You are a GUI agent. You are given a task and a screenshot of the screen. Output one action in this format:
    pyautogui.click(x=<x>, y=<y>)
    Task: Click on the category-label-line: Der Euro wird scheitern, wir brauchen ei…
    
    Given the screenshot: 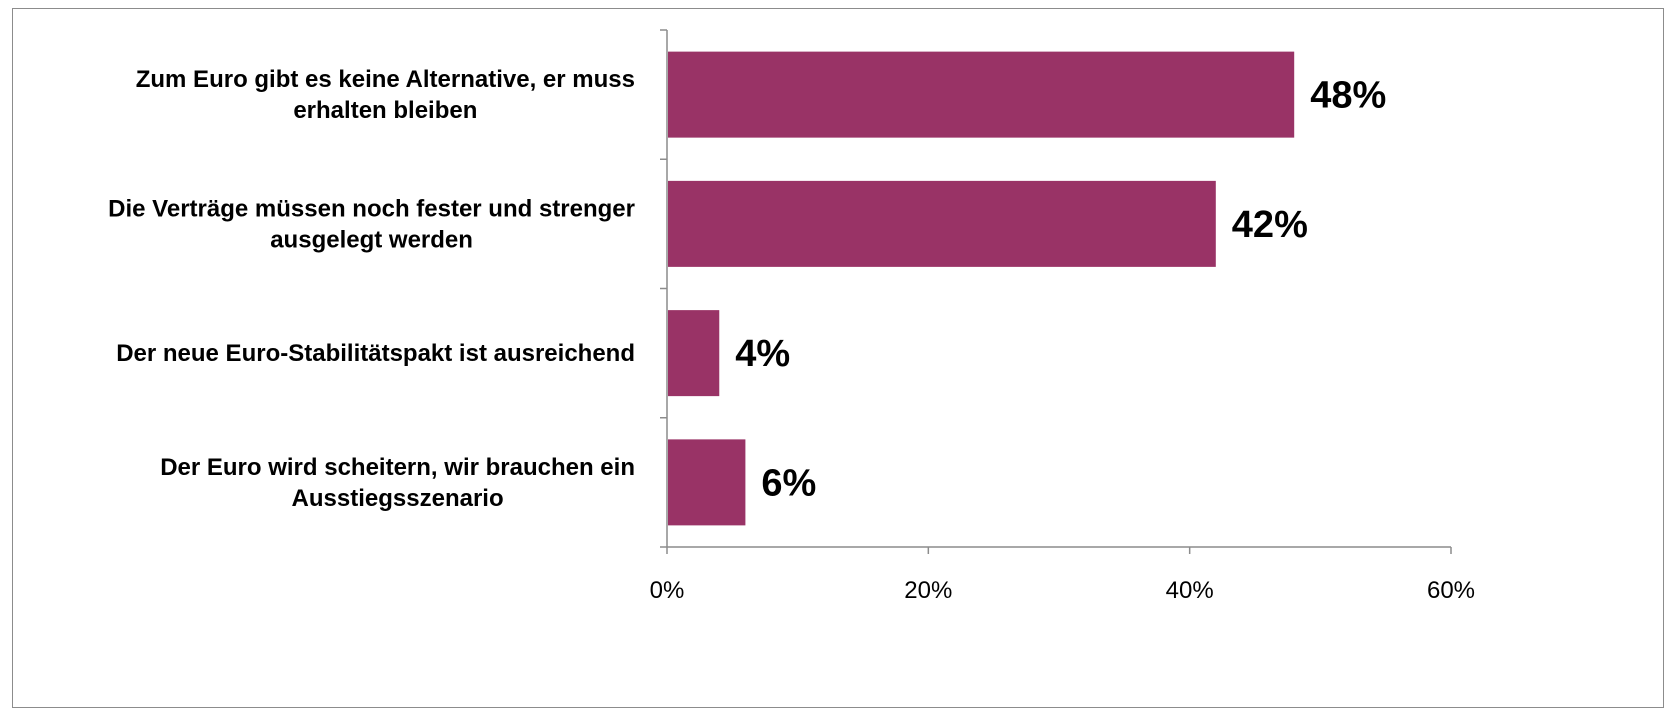 What is the action you would take?
    pyautogui.click(x=397, y=467)
    